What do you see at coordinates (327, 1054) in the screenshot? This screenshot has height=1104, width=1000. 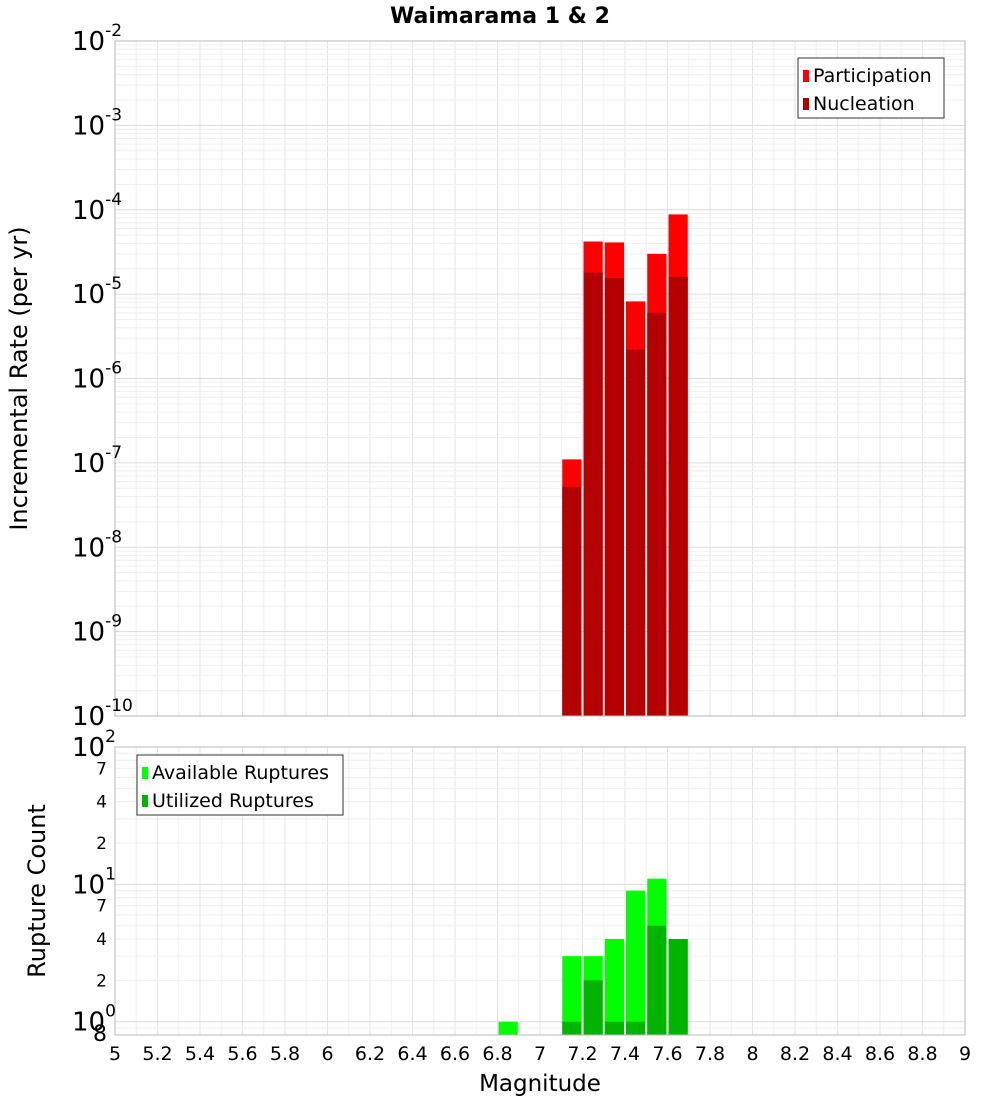 I see `x-tick-label: 6` at bounding box center [327, 1054].